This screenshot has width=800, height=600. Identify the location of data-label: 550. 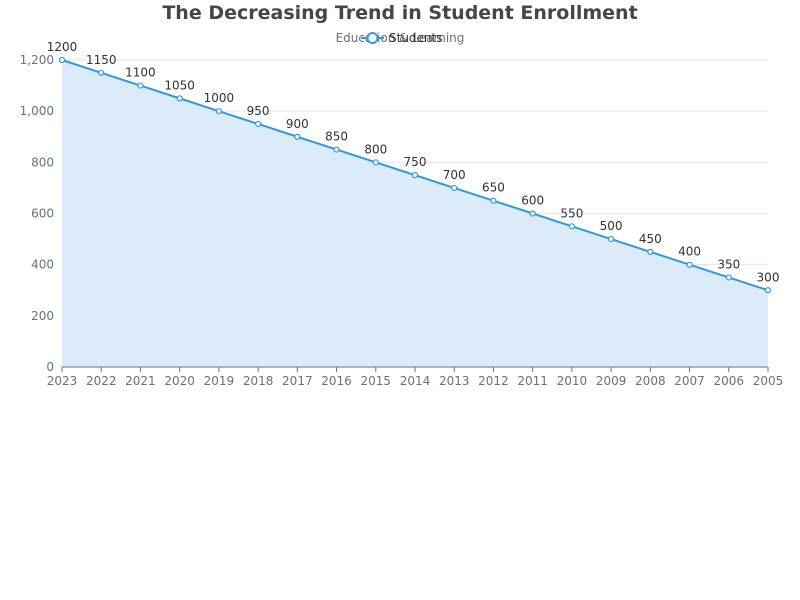
(571, 213).